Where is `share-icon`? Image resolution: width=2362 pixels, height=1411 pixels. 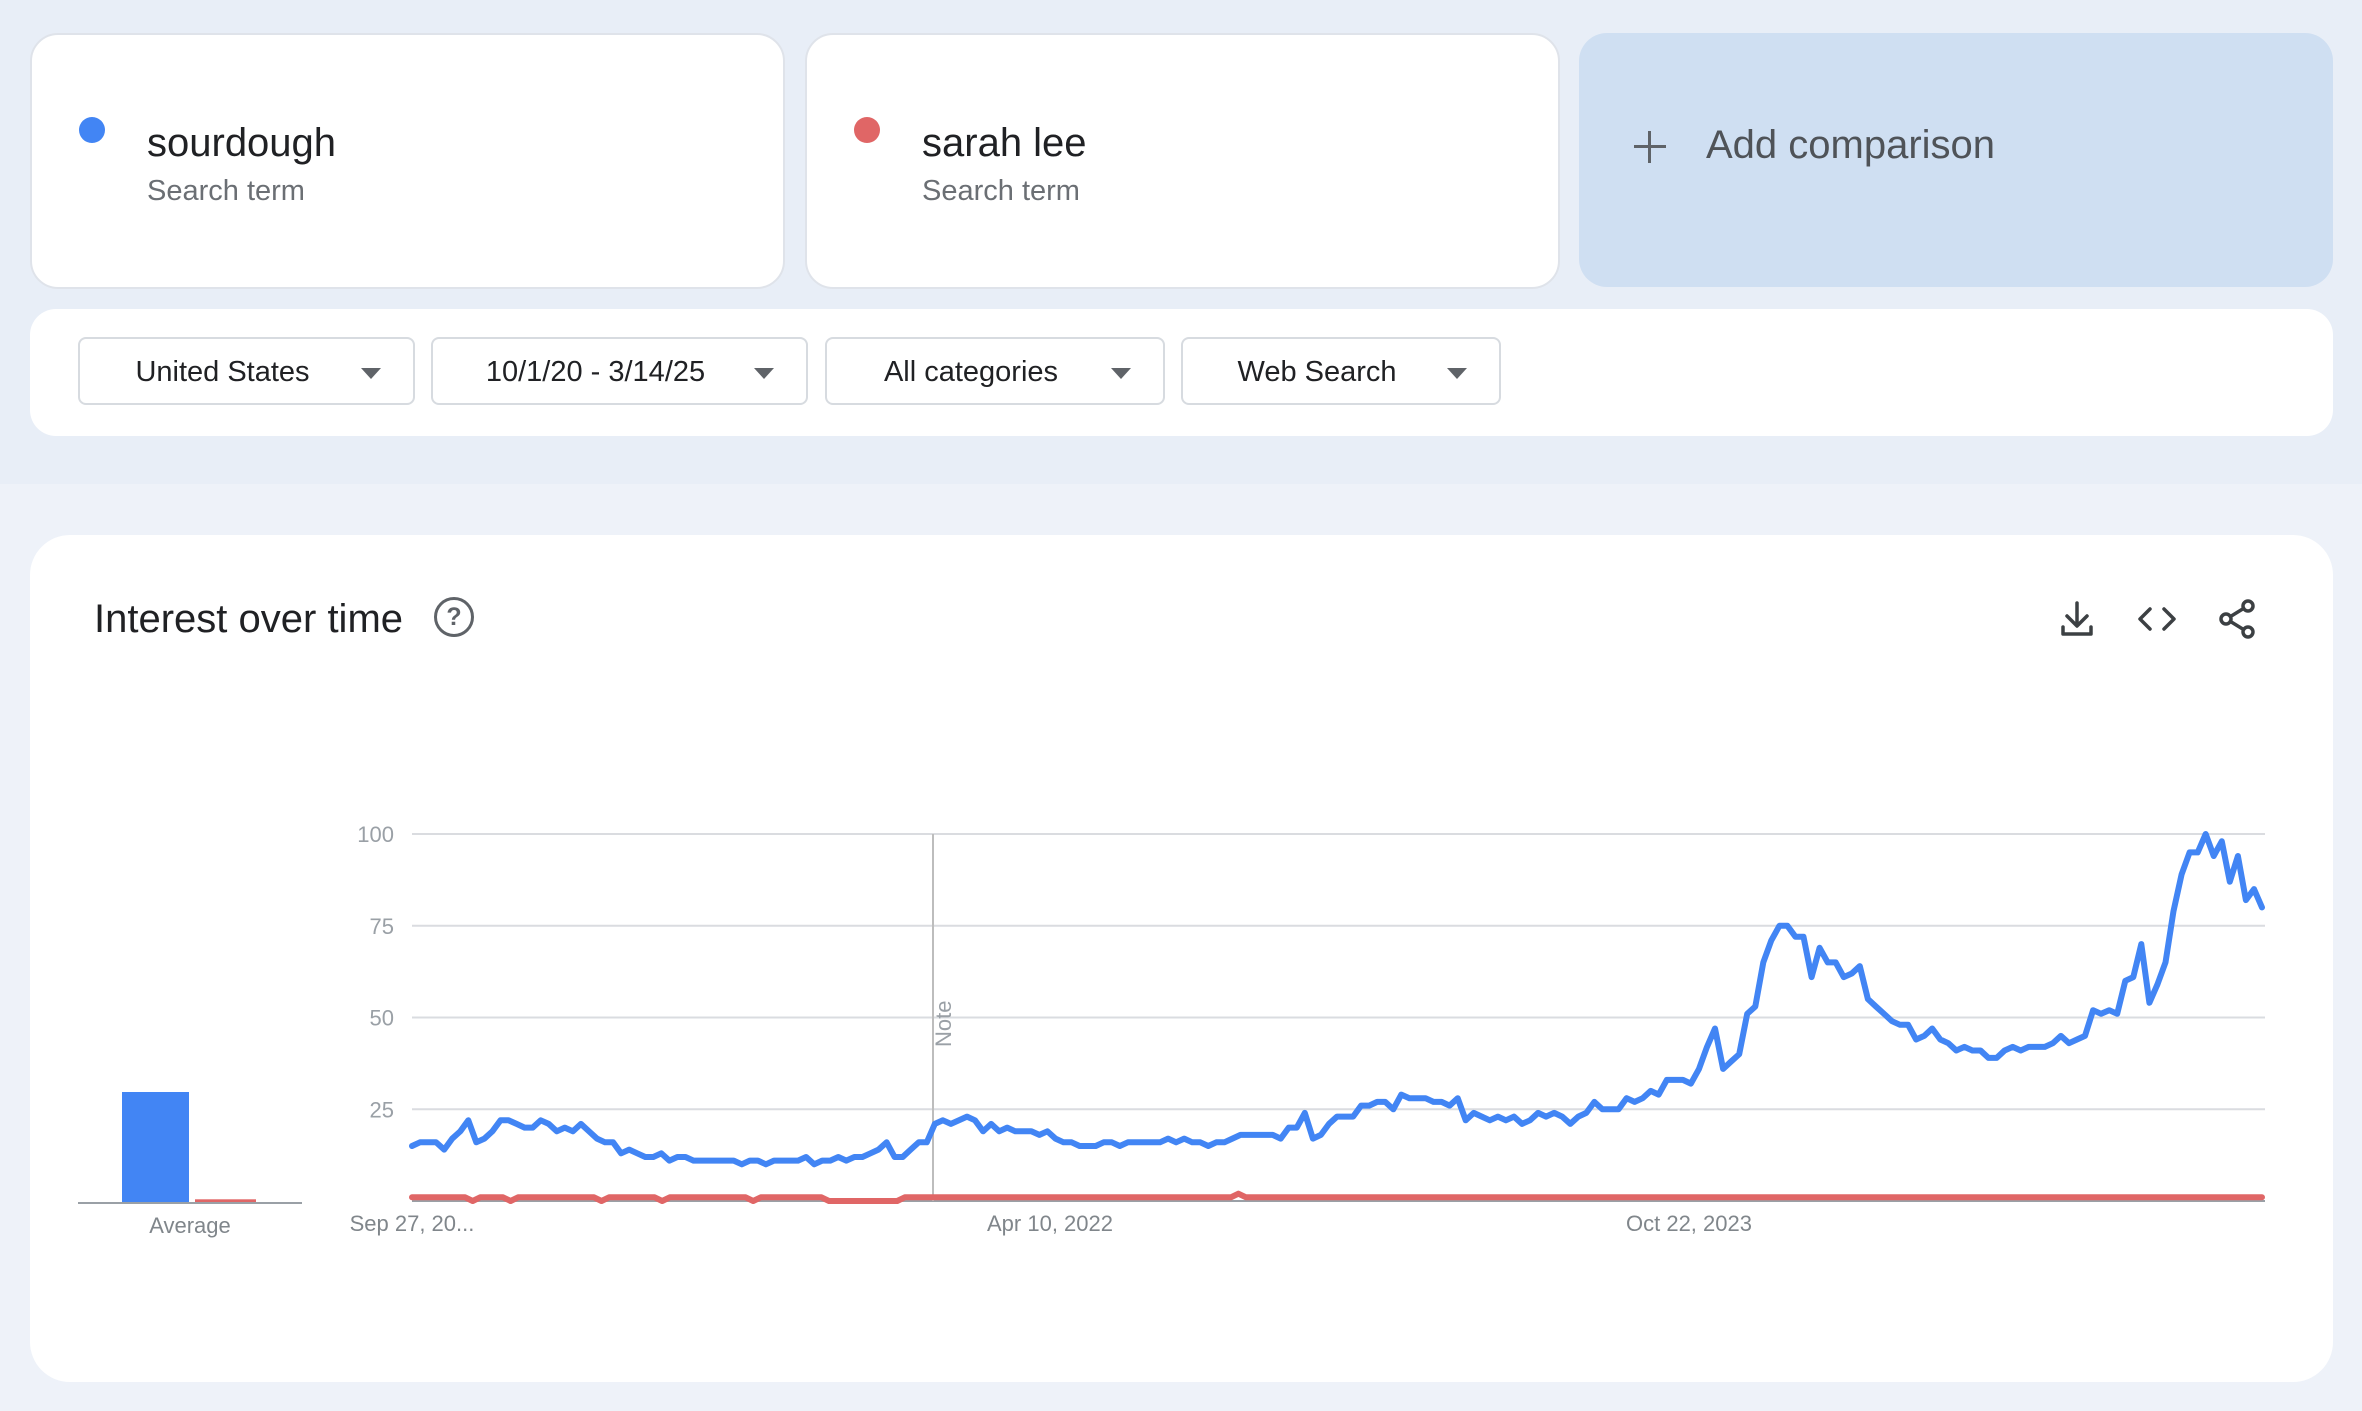 share-icon is located at coordinates (2237, 619).